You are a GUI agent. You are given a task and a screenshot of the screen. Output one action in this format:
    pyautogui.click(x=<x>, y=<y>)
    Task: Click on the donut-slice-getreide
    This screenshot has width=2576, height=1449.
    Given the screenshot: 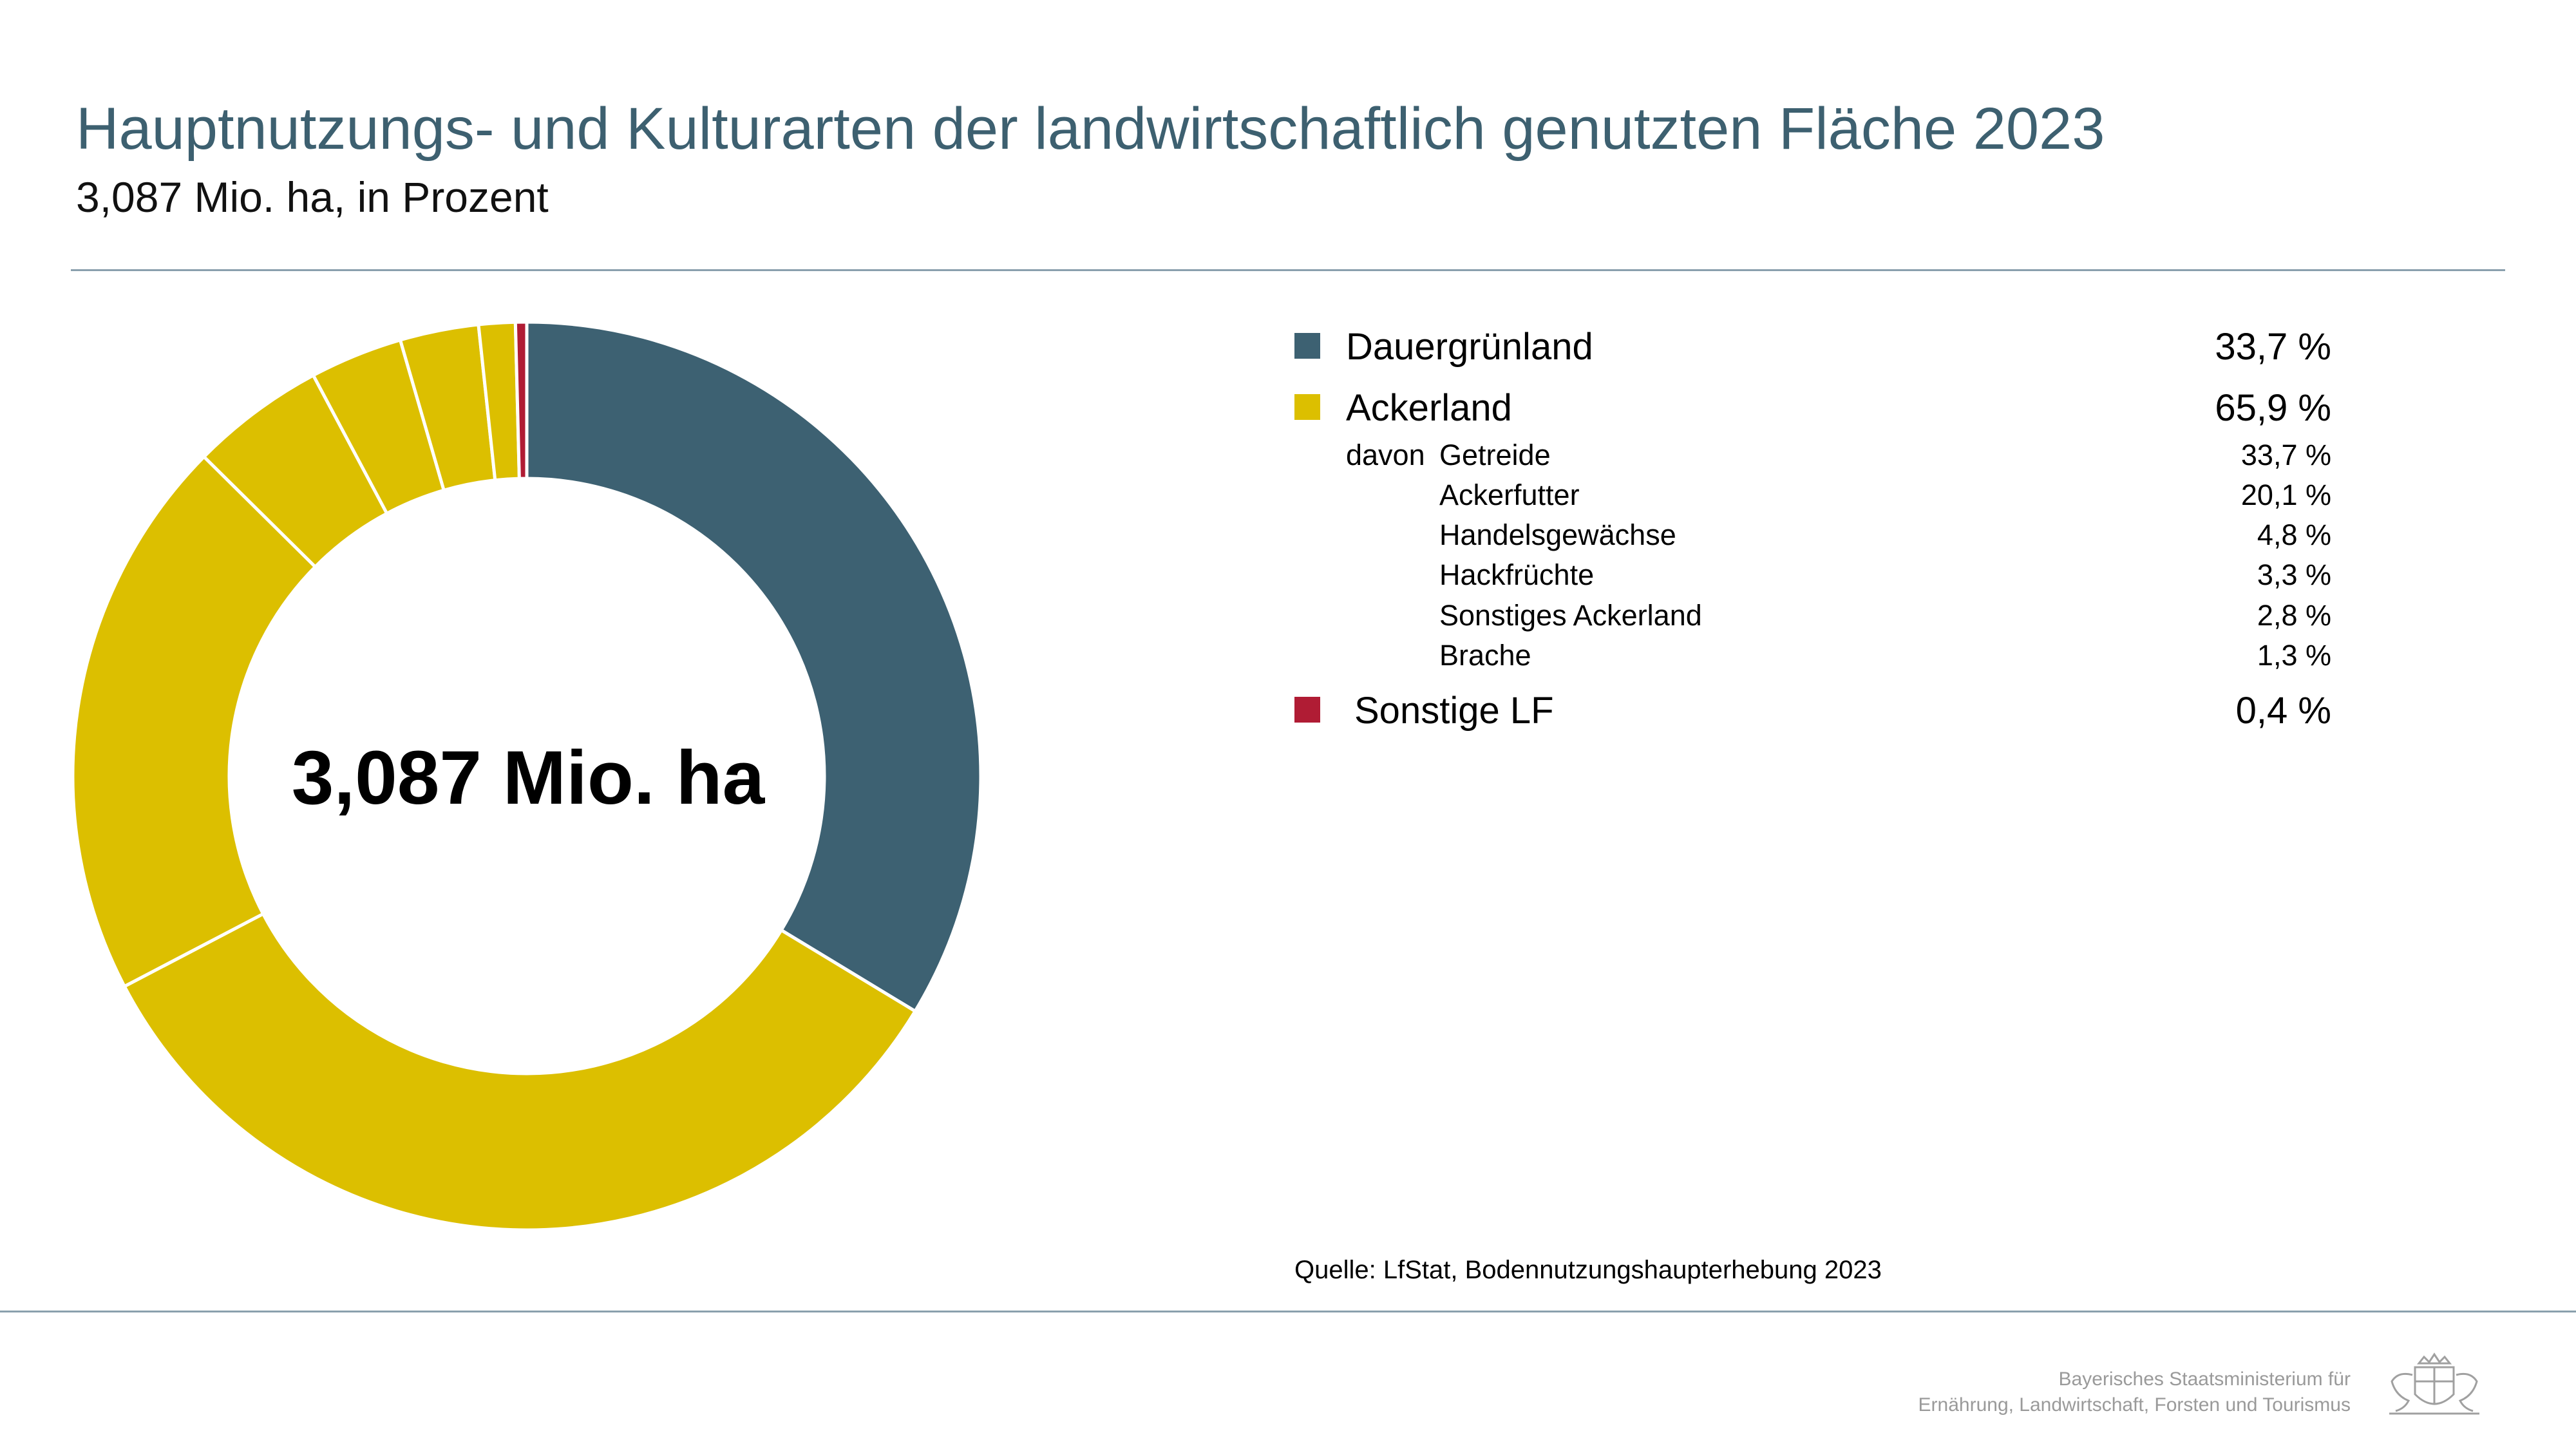 What is the action you would take?
    pyautogui.click(x=520, y=1071)
    